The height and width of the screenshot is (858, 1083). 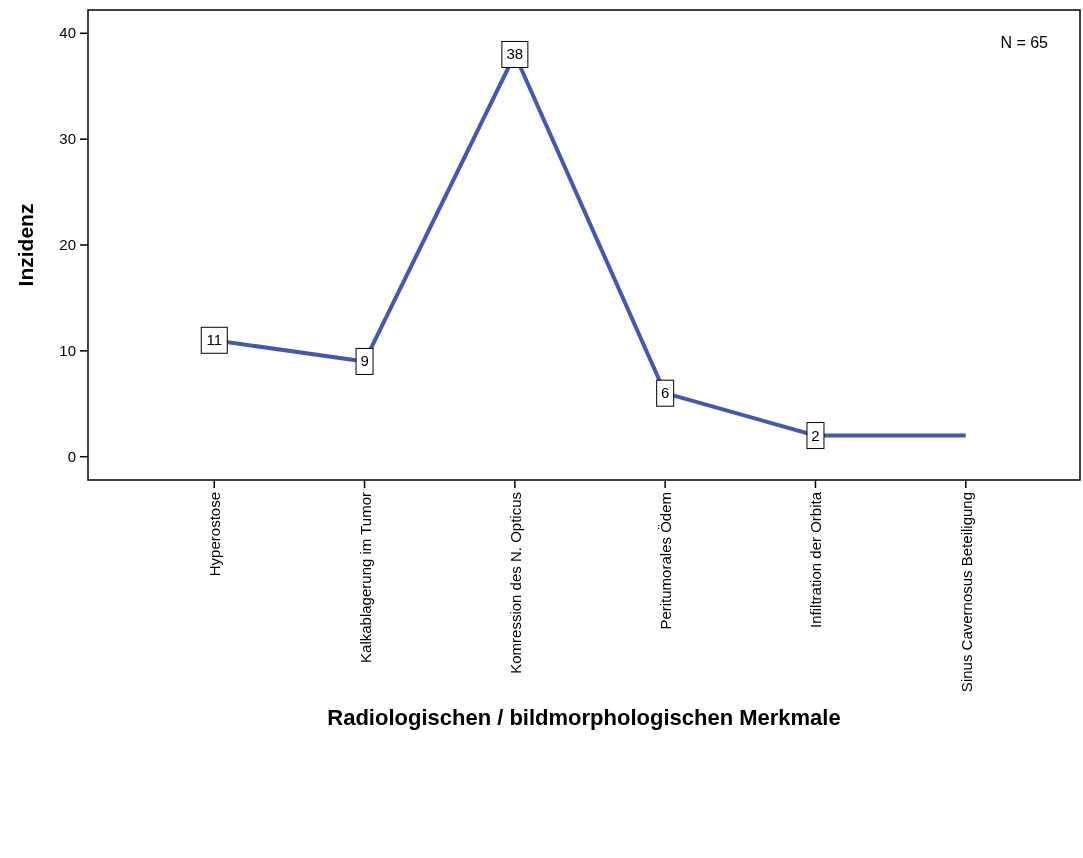 What do you see at coordinates (515, 54) in the screenshot?
I see `data-label: 38` at bounding box center [515, 54].